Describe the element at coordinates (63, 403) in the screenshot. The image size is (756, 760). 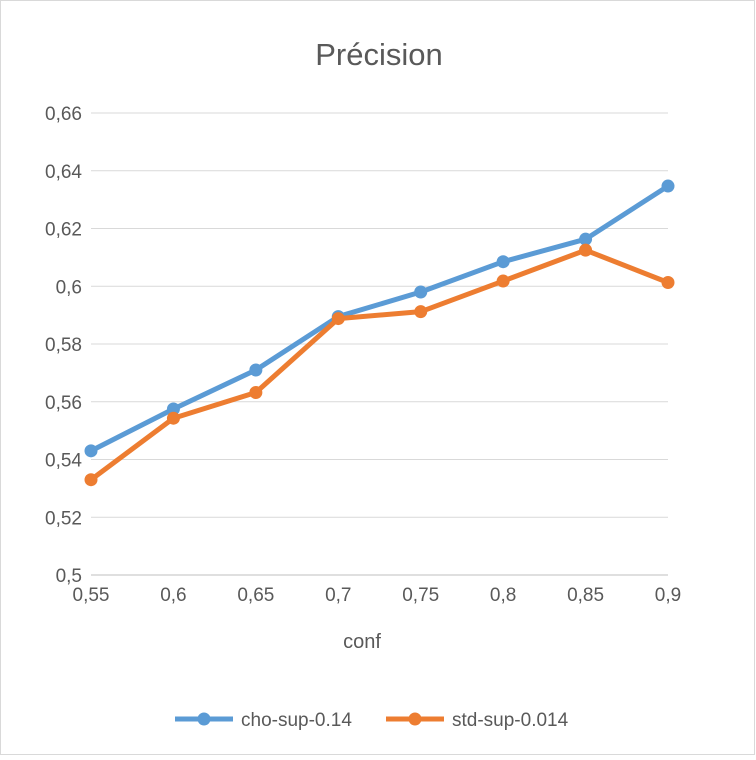
I see `y-tick-label: 0,56` at that location.